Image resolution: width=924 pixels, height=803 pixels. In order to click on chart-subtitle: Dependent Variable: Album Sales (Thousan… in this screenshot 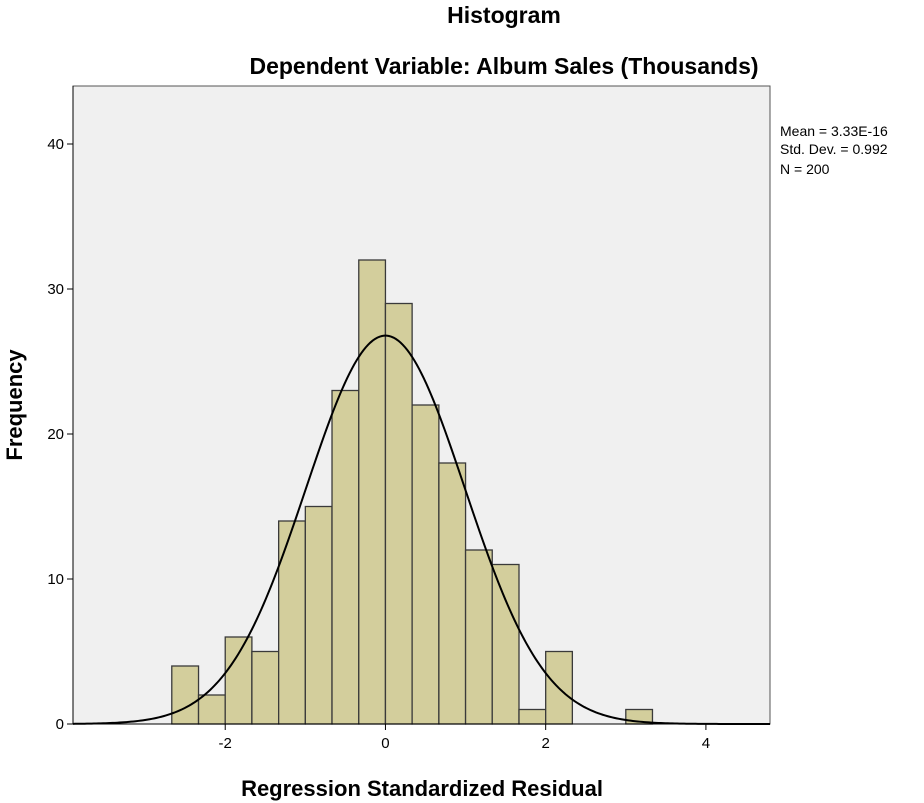, I will do `click(503, 66)`.